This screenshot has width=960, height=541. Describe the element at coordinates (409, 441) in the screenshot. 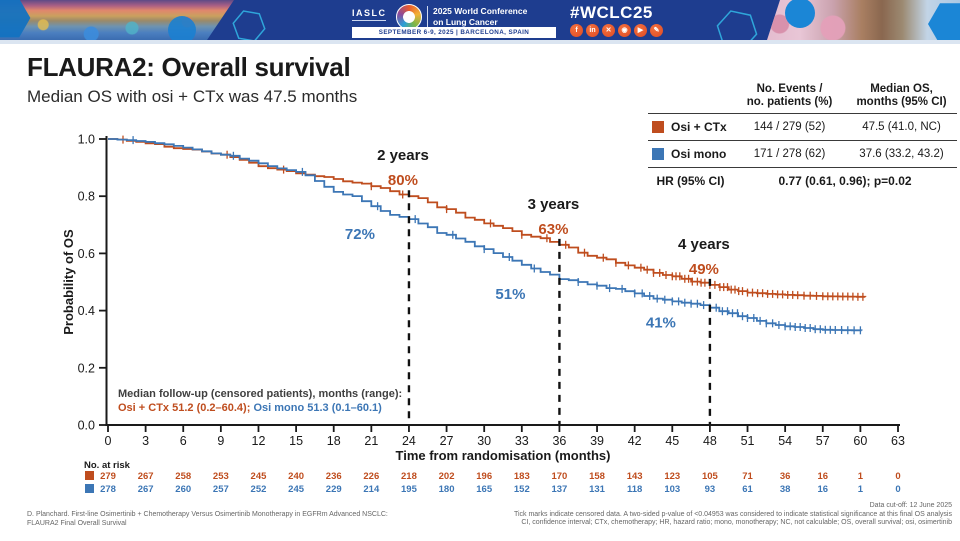

I see `x-tick-label: 24` at that location.